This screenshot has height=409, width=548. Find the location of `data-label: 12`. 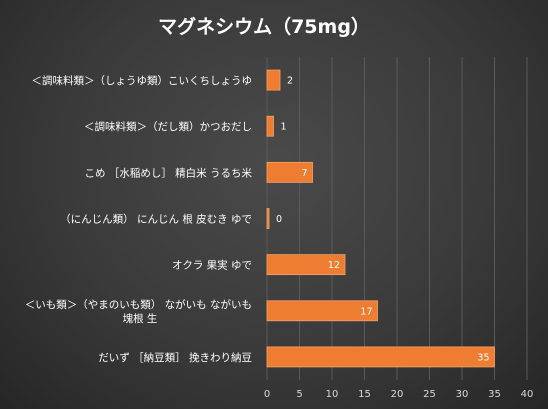

data-label: 12 is located at coordinates (334, 265).